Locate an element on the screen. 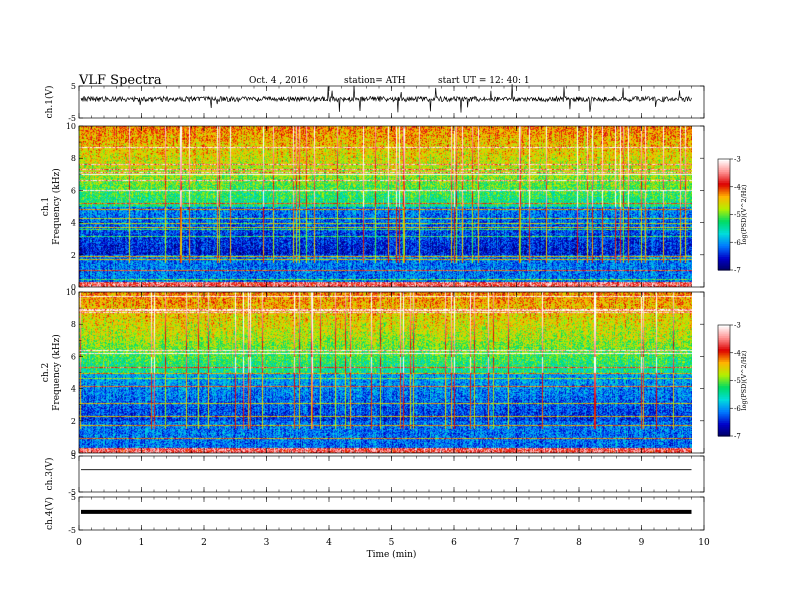 This screenshot has height=612, width=792. x-tick-label: 10 is located at coordinates (704, 543).